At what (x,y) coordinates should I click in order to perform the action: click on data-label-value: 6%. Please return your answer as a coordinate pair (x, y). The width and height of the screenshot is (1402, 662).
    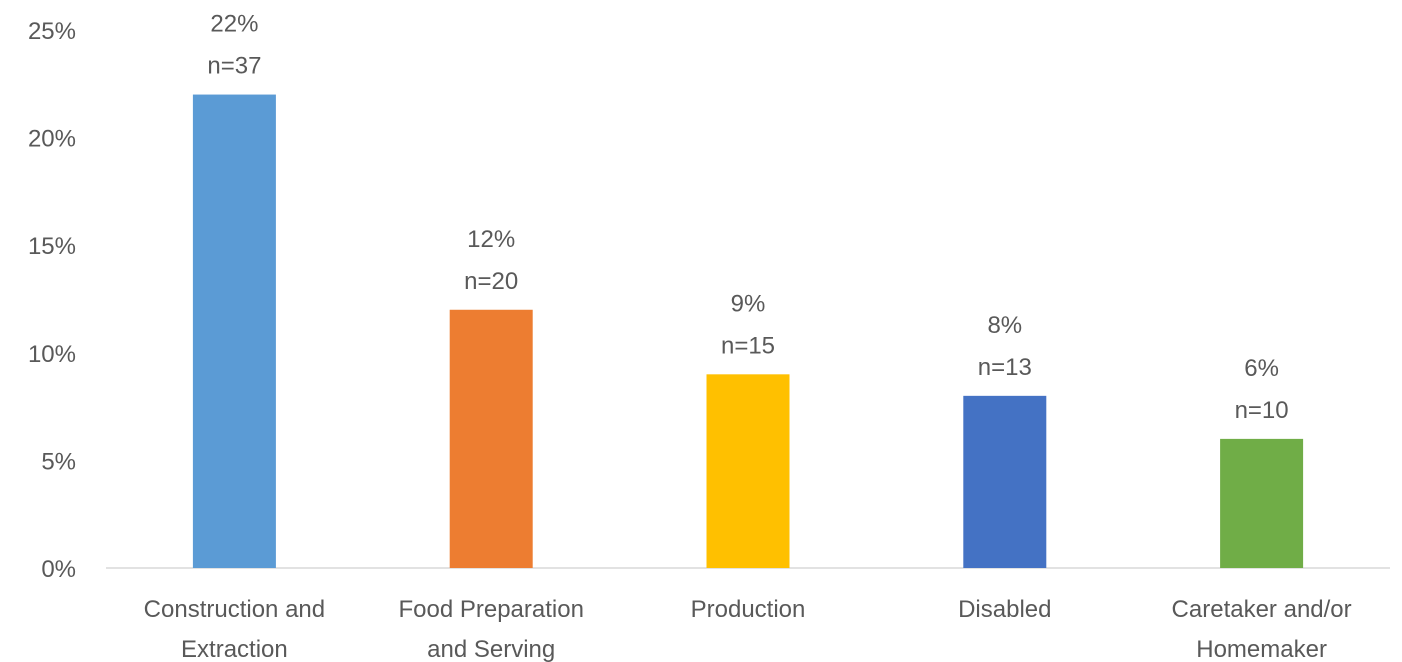
    Looking at the image, I should click on (1261, 368).